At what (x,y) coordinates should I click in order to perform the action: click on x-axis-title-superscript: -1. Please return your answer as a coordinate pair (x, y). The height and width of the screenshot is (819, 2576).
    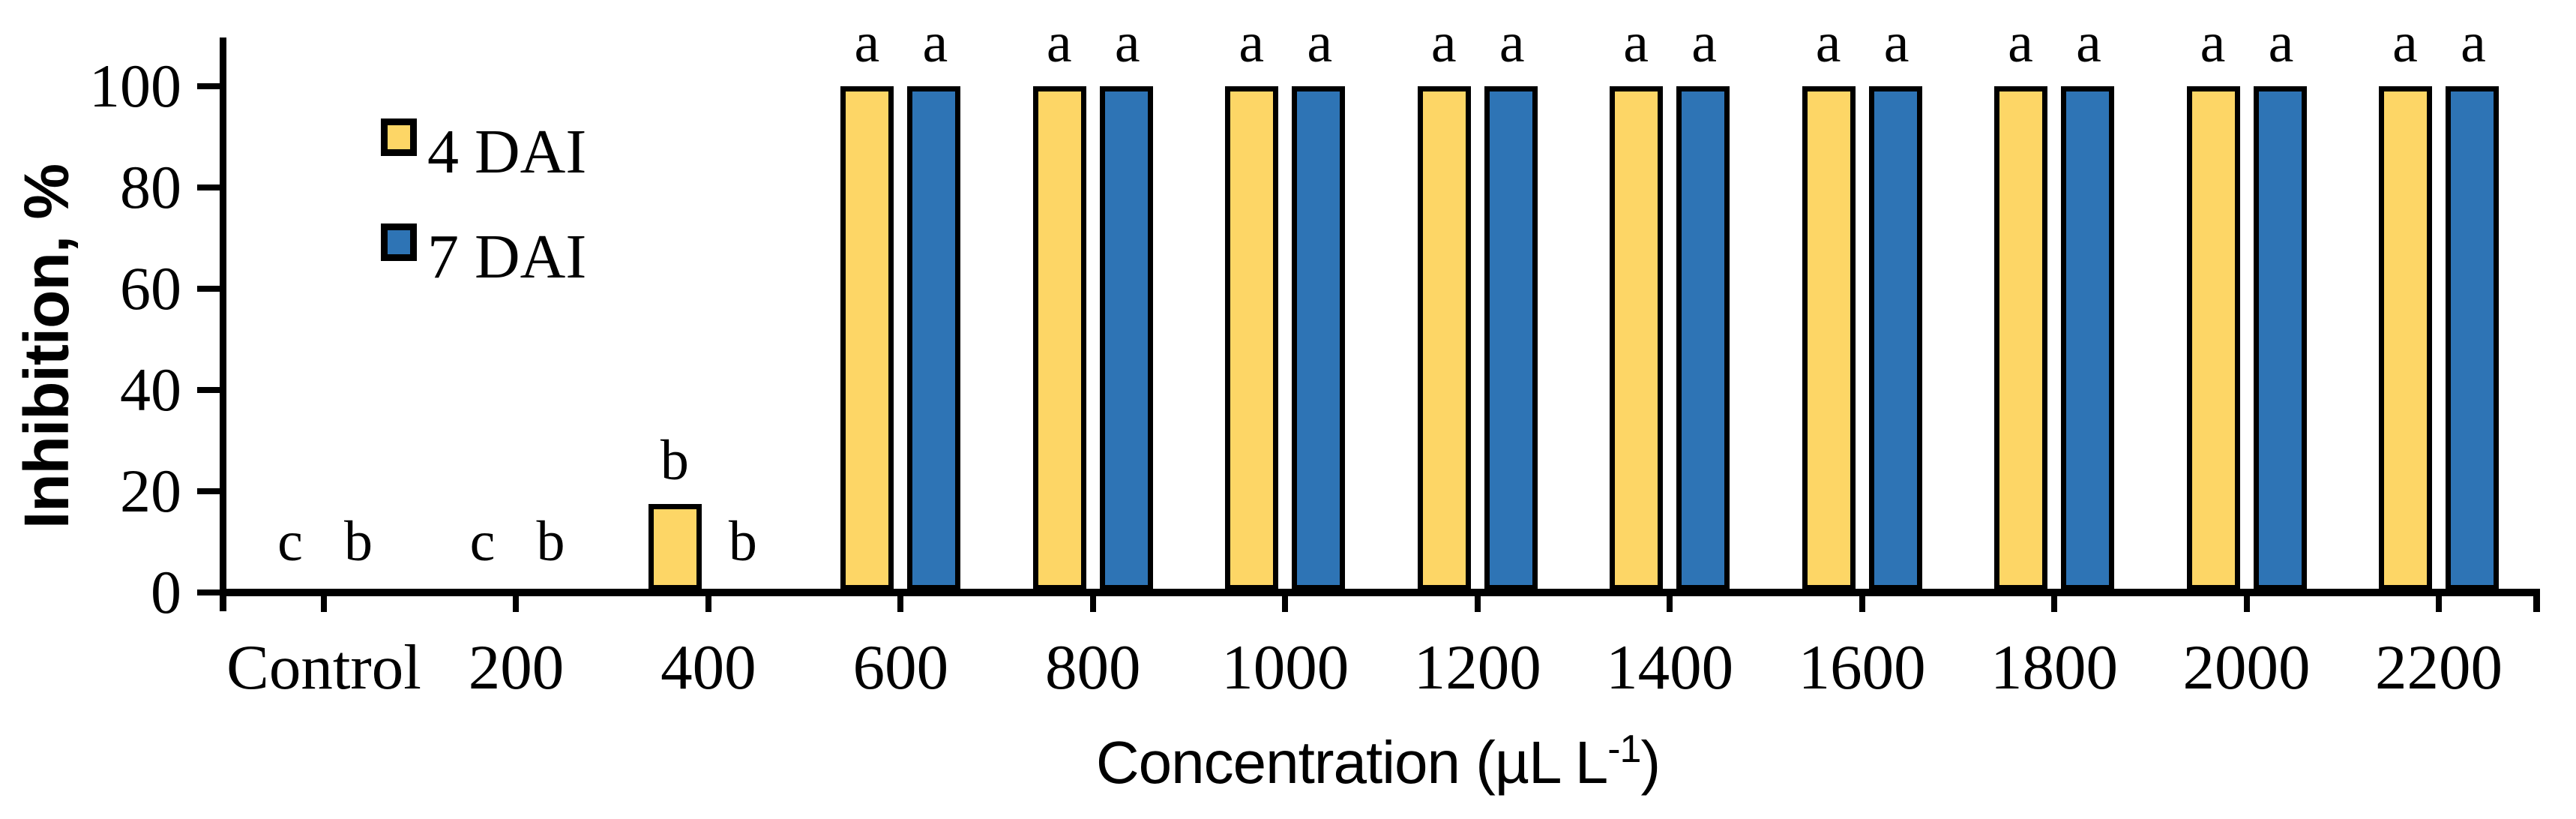
    Looking at the image, I should click on (1624, 749).